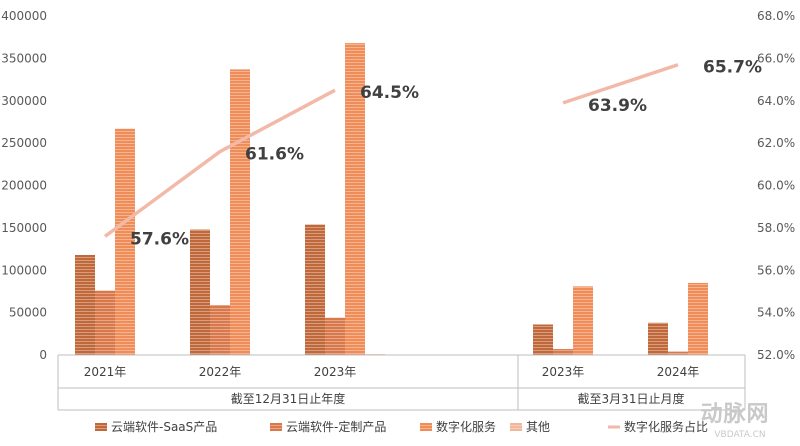  What do you see at coordinates (24, 228) in the screenshot?
I see `left-tick-label: 150000` at bounding box center [24, 228].